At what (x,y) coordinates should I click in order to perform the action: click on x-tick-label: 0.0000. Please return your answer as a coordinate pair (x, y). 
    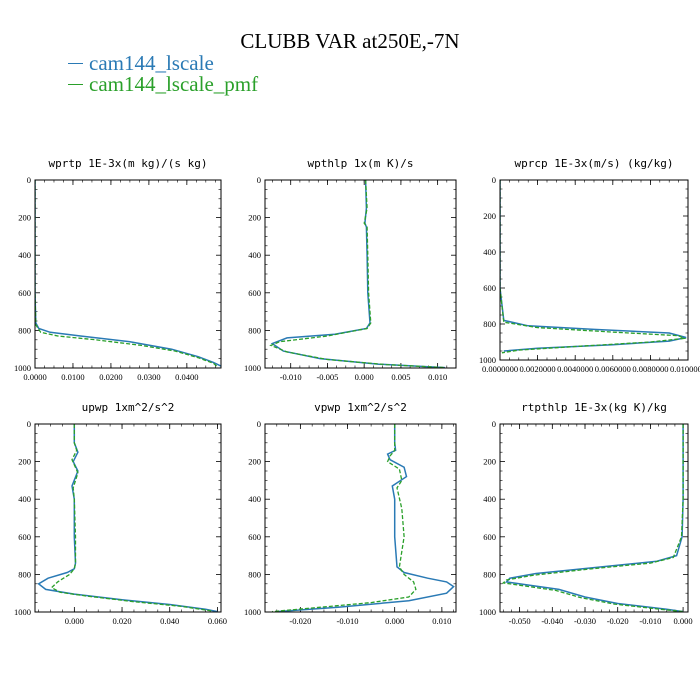
    Looking at the image, I should click on (34, 377).